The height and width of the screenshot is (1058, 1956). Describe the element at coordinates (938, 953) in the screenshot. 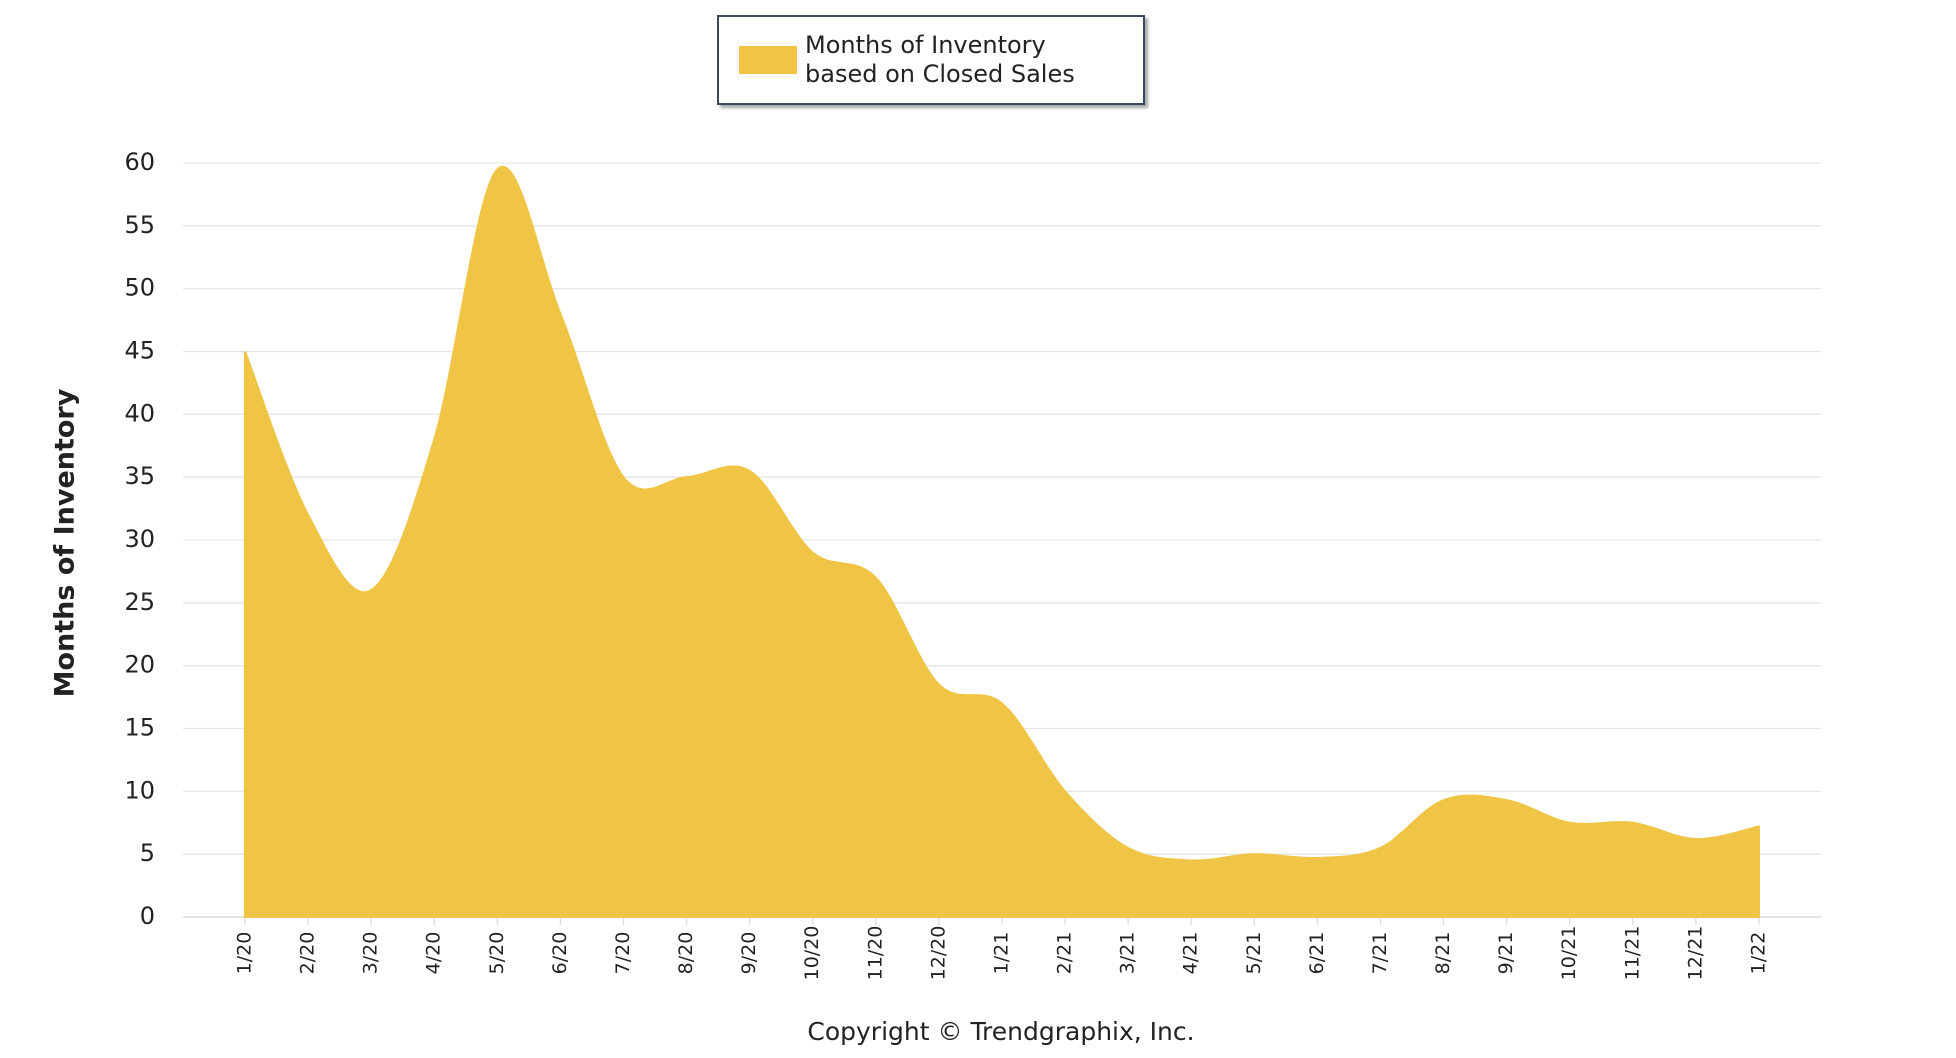

I see `x-tick-label: 12/20` at that location.